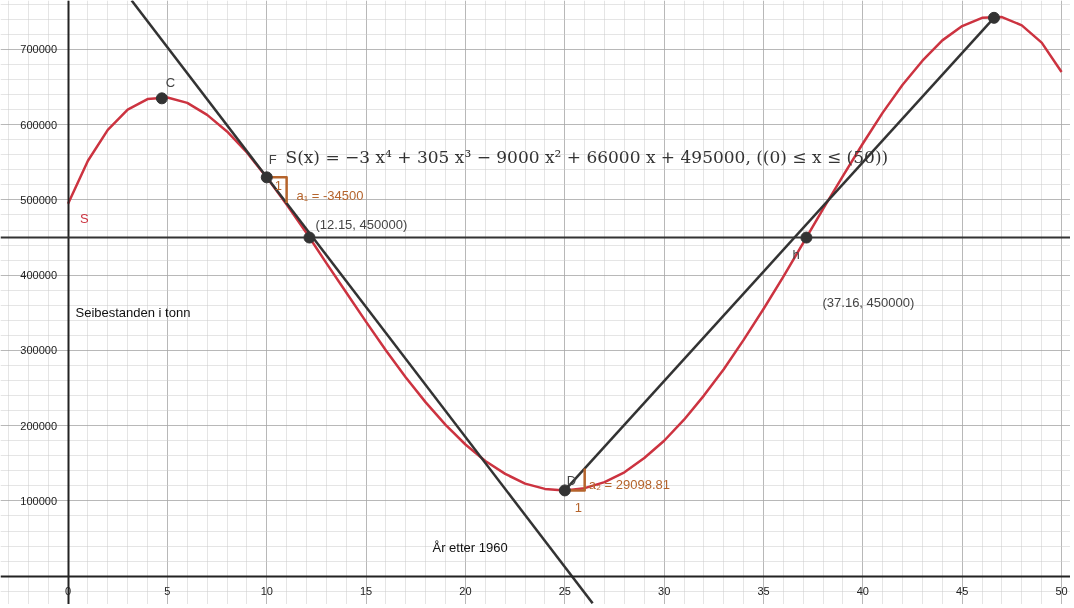  What do you see at coordinates (133, 312) in the screenshot?
I see `y-axis-title: Seibestanden i tonn` at bounding box center [133, 312].